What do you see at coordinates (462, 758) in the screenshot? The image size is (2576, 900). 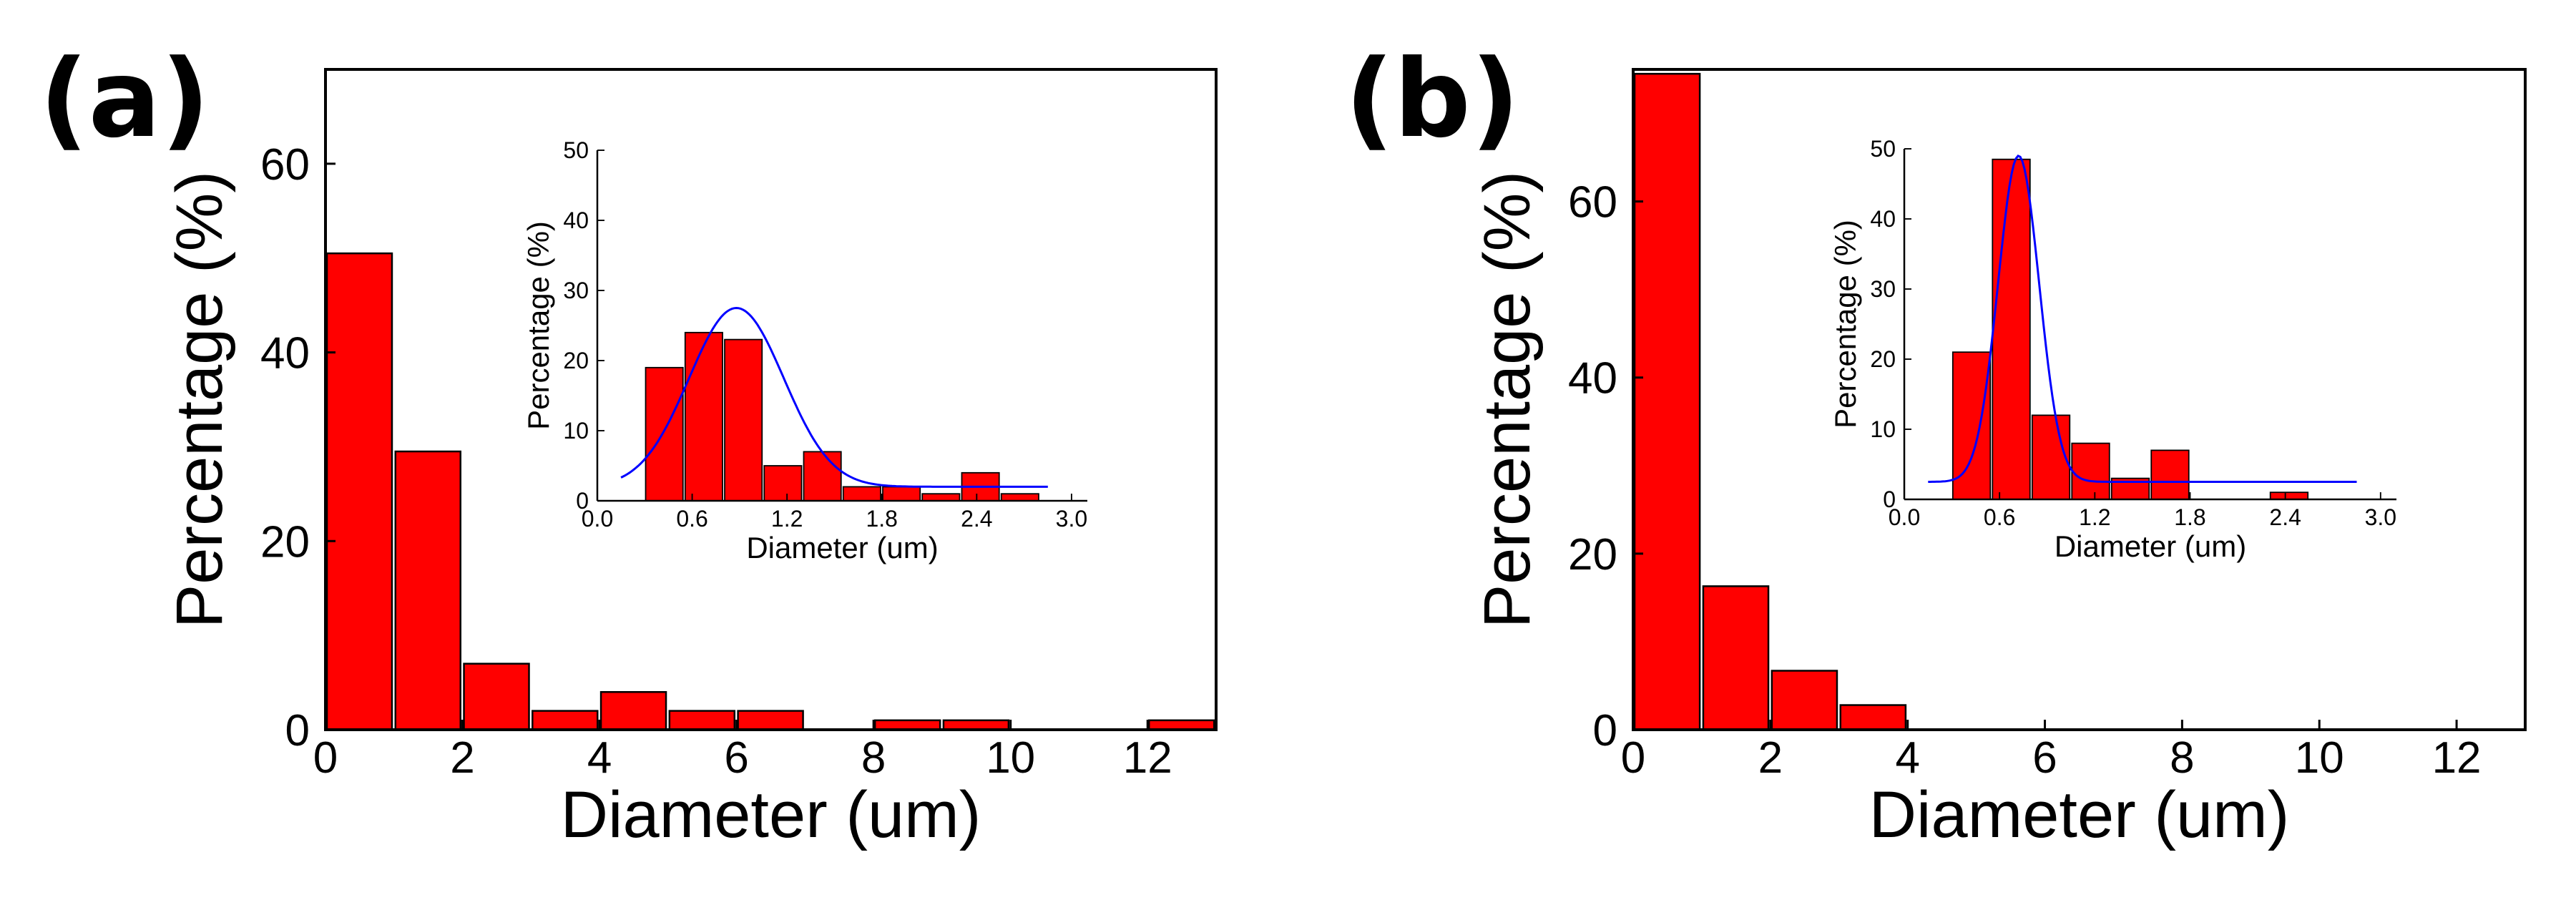 I see `chart-a-main-x-tick-label-1: 2` at bounding box center [462, 758].